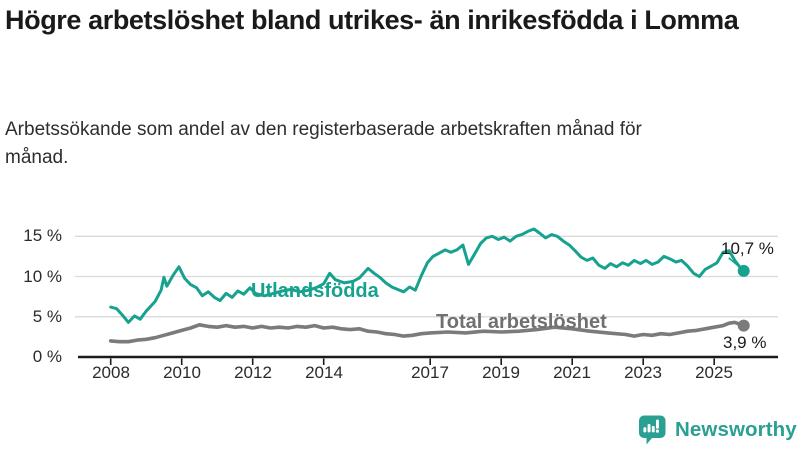 Image resolution: width=800 pixels, height=450 pixels. Describe the element at coordinates (324, 372) in the screenshot. I see `x-tick-label: 2014` at that location.